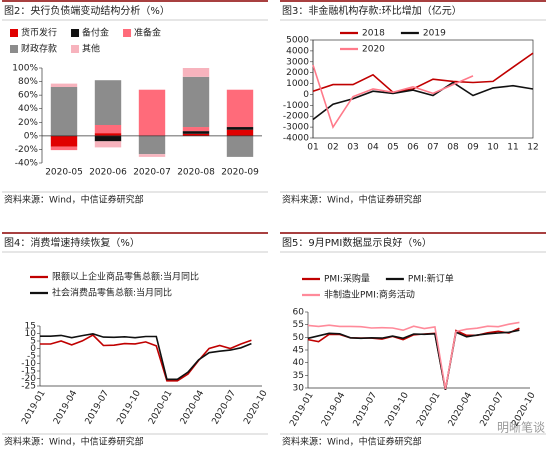 This screenshot has height=453, width=550. Describe the element at coordinates (31, 136) in the screenshot. I see `y-tick-label: 0%` at that location.